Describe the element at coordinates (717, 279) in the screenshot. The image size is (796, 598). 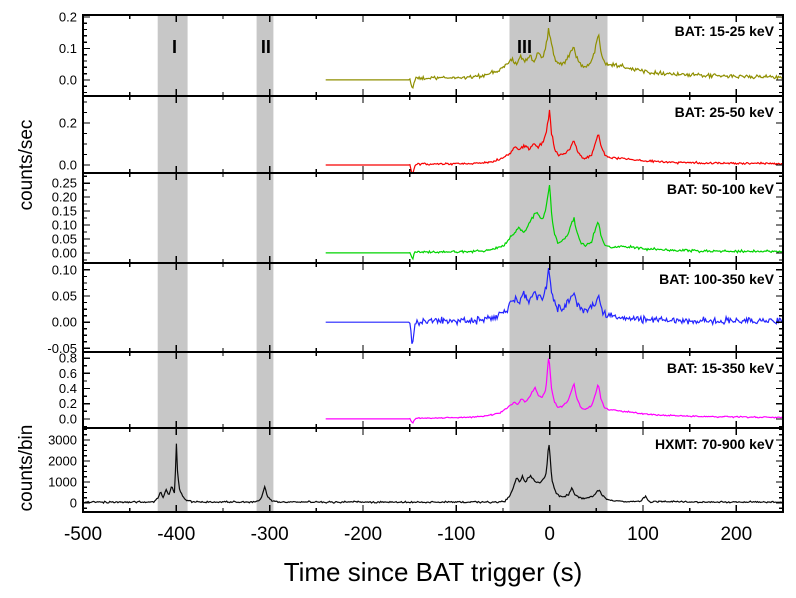
I see `legend-bat-100-350: BAT: 100-350 keV` at that location.